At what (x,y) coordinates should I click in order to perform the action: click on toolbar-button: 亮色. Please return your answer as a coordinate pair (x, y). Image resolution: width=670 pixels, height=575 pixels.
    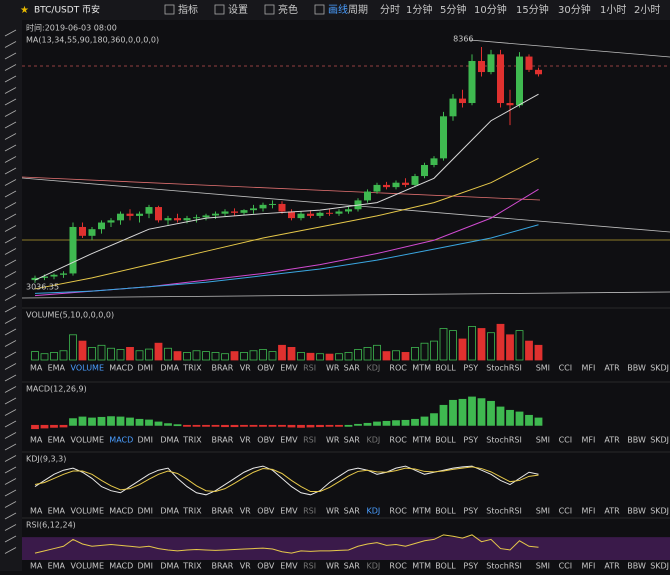
    Looking at the image, I should click on (288, 9).